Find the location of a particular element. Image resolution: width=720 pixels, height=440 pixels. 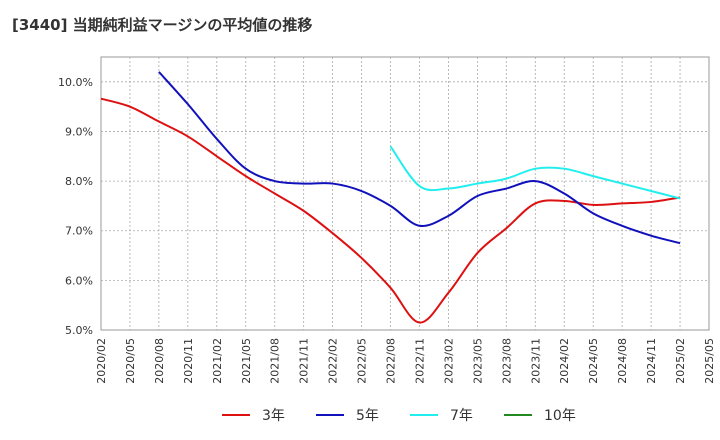

x-tick-label: 2022/05 is located at coordinates (362, 361).